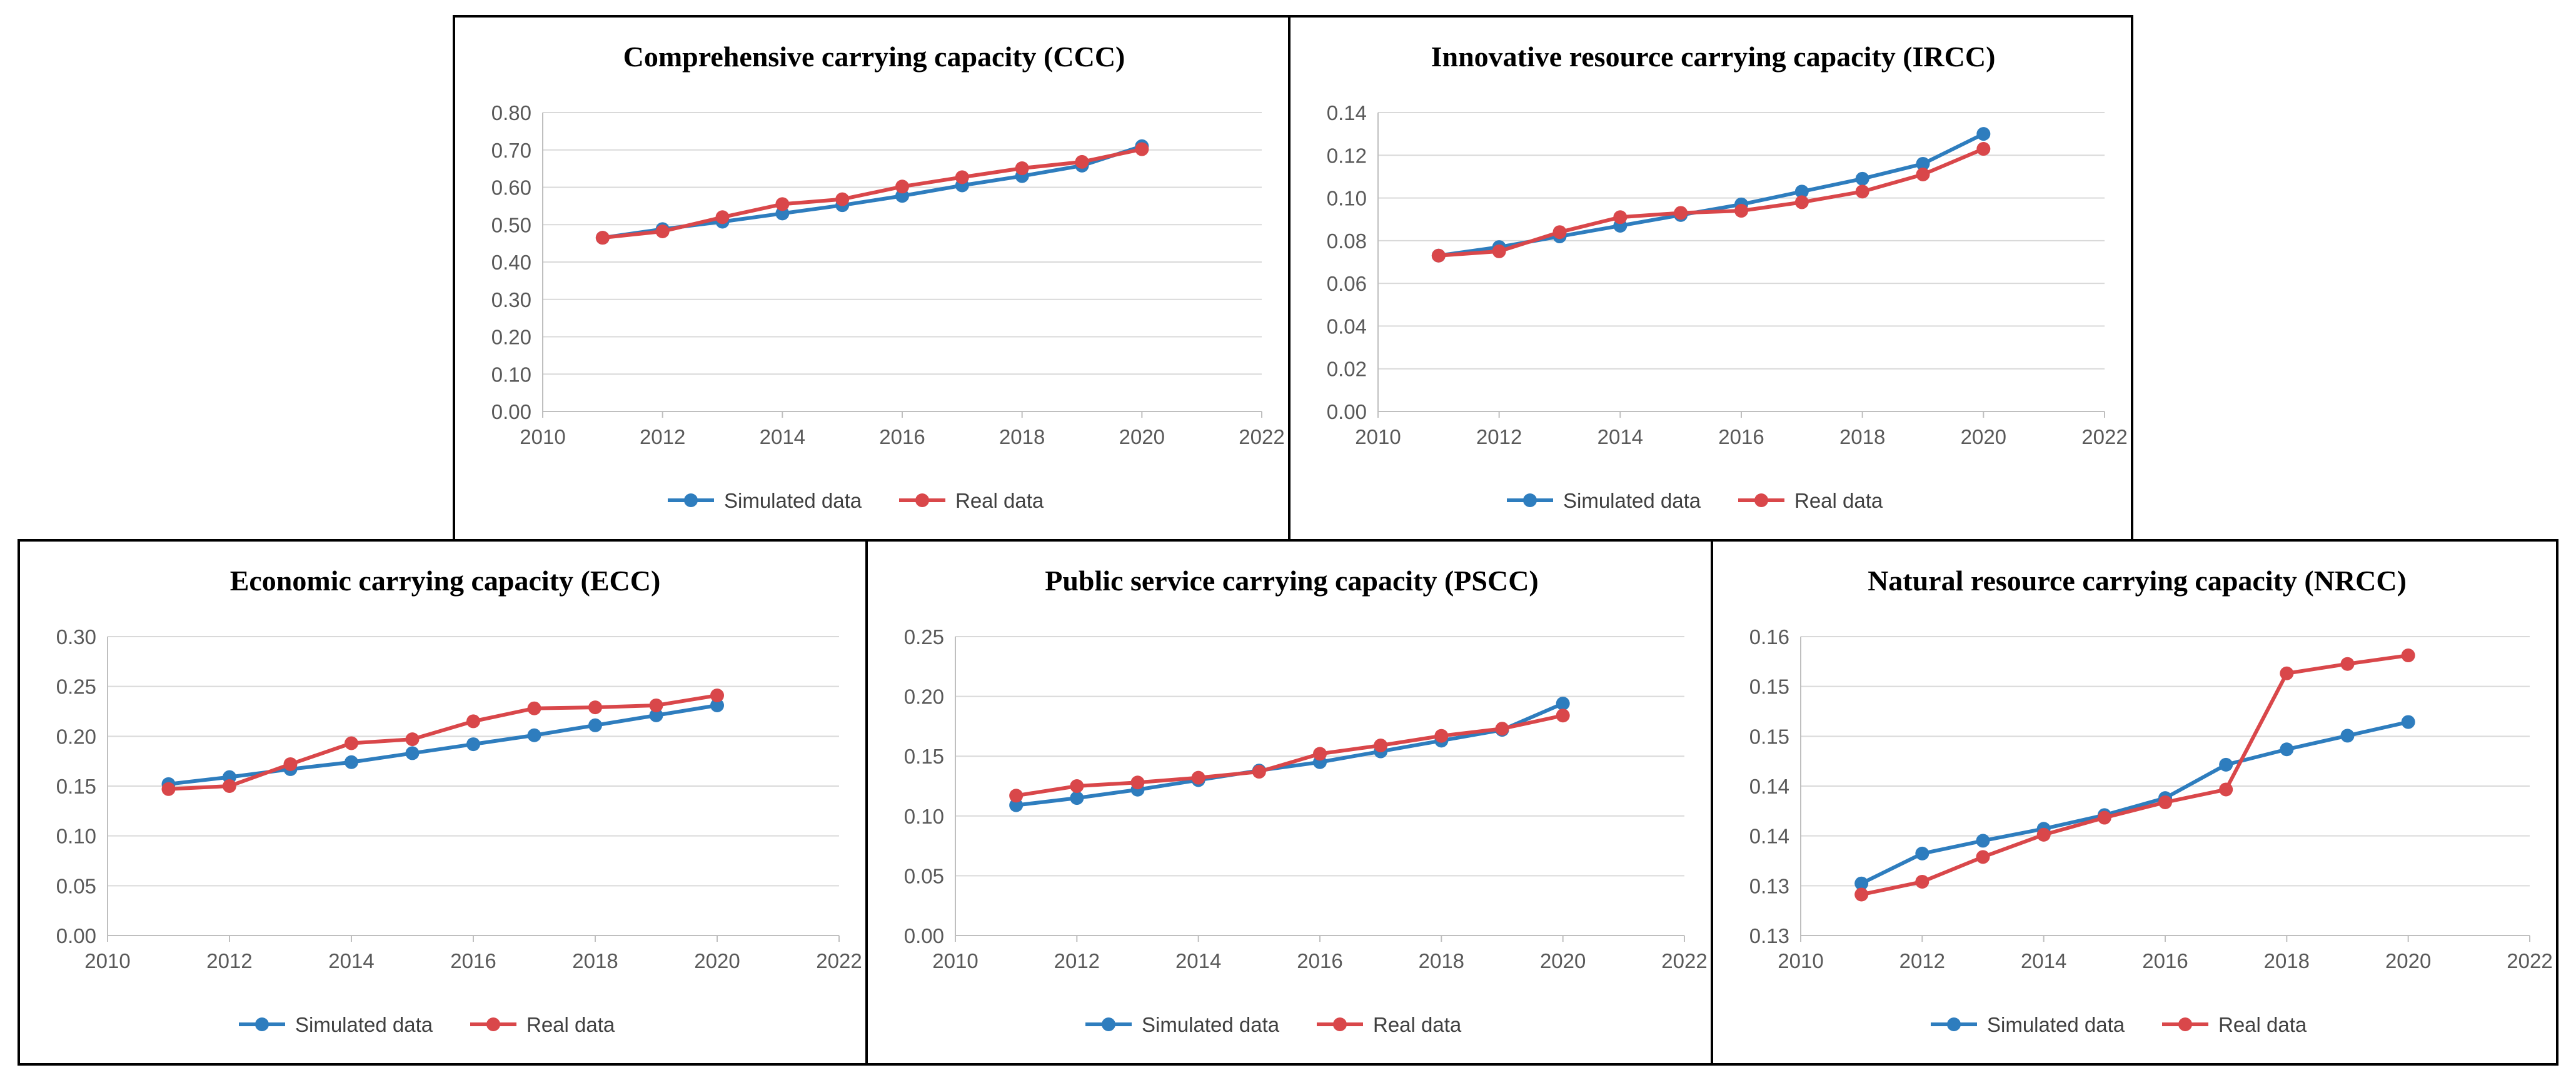 The width and height of the screenshot is (2576, 1085). Describe the element at coordinates (1347, 155) in the screenshot. I see `y-tick-label: 0.12` at that location.